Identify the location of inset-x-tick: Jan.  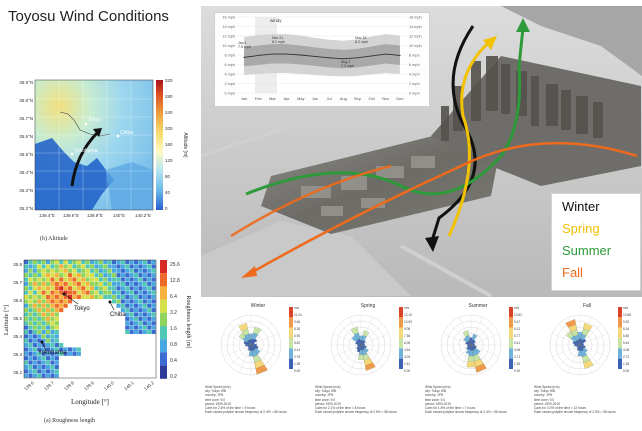
(244, 98).